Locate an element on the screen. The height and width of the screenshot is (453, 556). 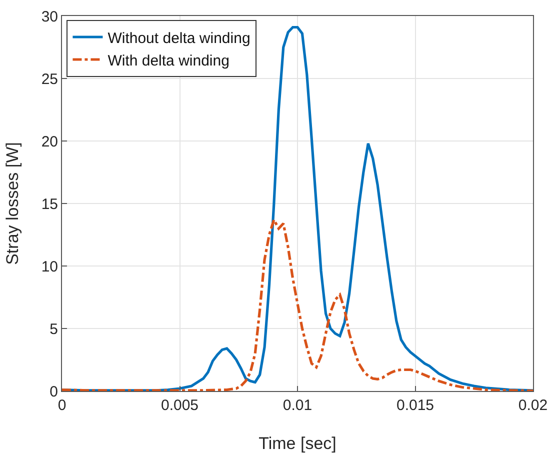
y-tick-label: 15 is located at coordinates (49, 204).